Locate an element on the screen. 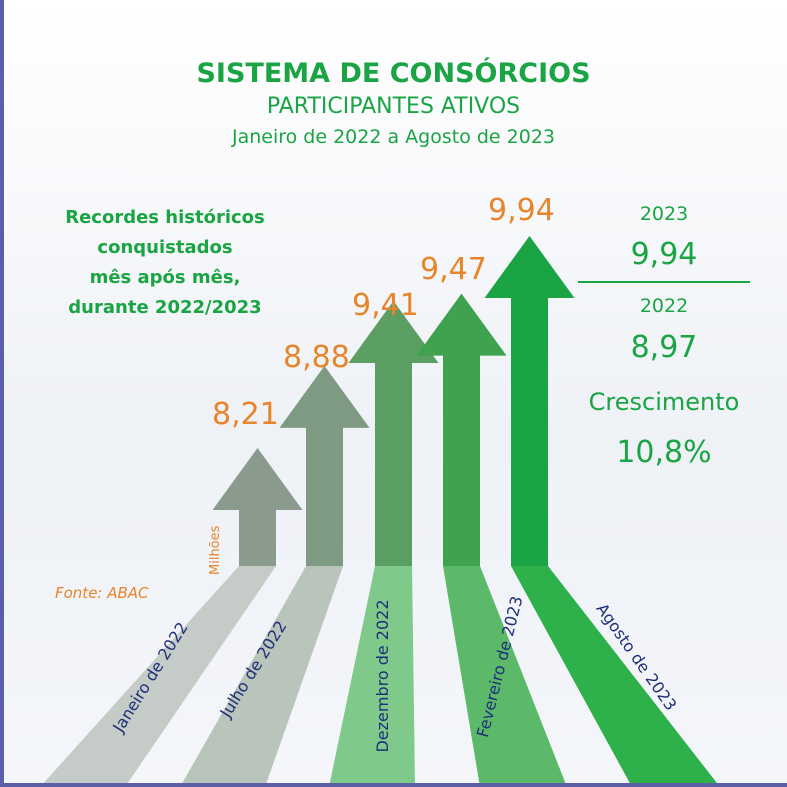  divider is located at coordinates (664, 282).